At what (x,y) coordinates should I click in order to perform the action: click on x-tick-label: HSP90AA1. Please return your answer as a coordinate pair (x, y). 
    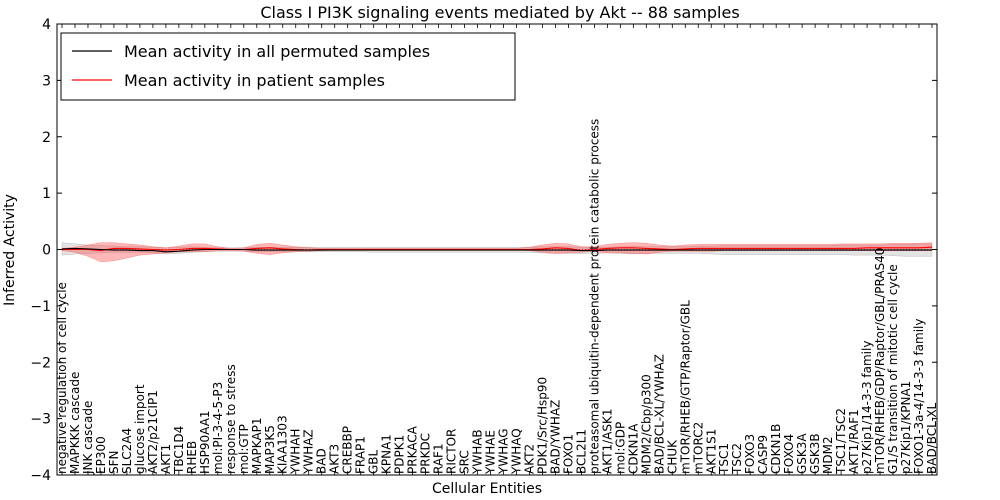
    Looking at the image, I should click on (205, 442).